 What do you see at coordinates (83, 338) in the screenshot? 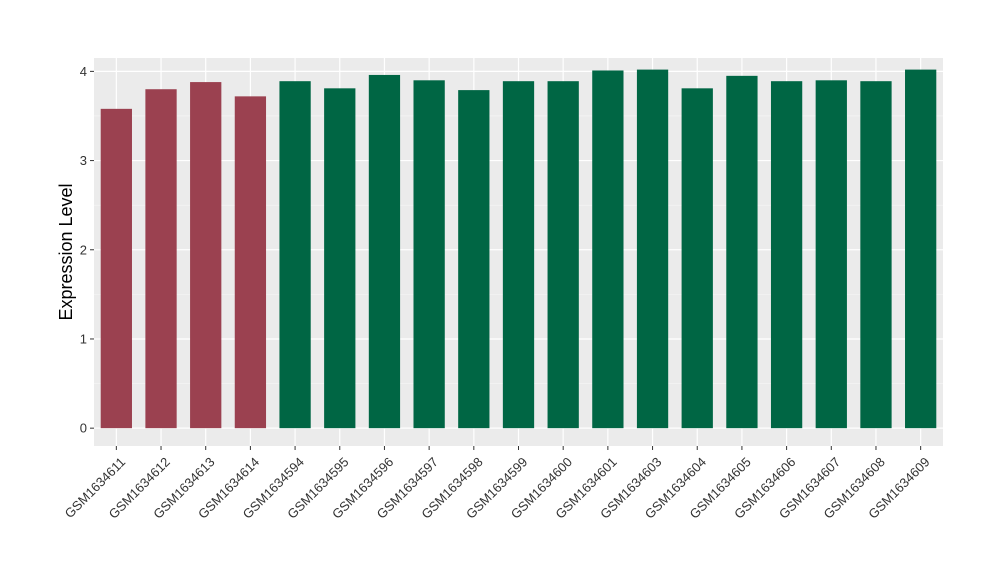
I see `y-tick-label: 1` at bounding box center [83, 338].